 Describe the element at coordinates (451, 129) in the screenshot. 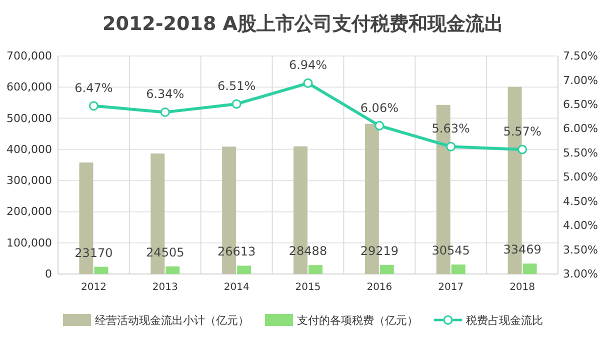

I see `data-label: 5.63%` at that location.